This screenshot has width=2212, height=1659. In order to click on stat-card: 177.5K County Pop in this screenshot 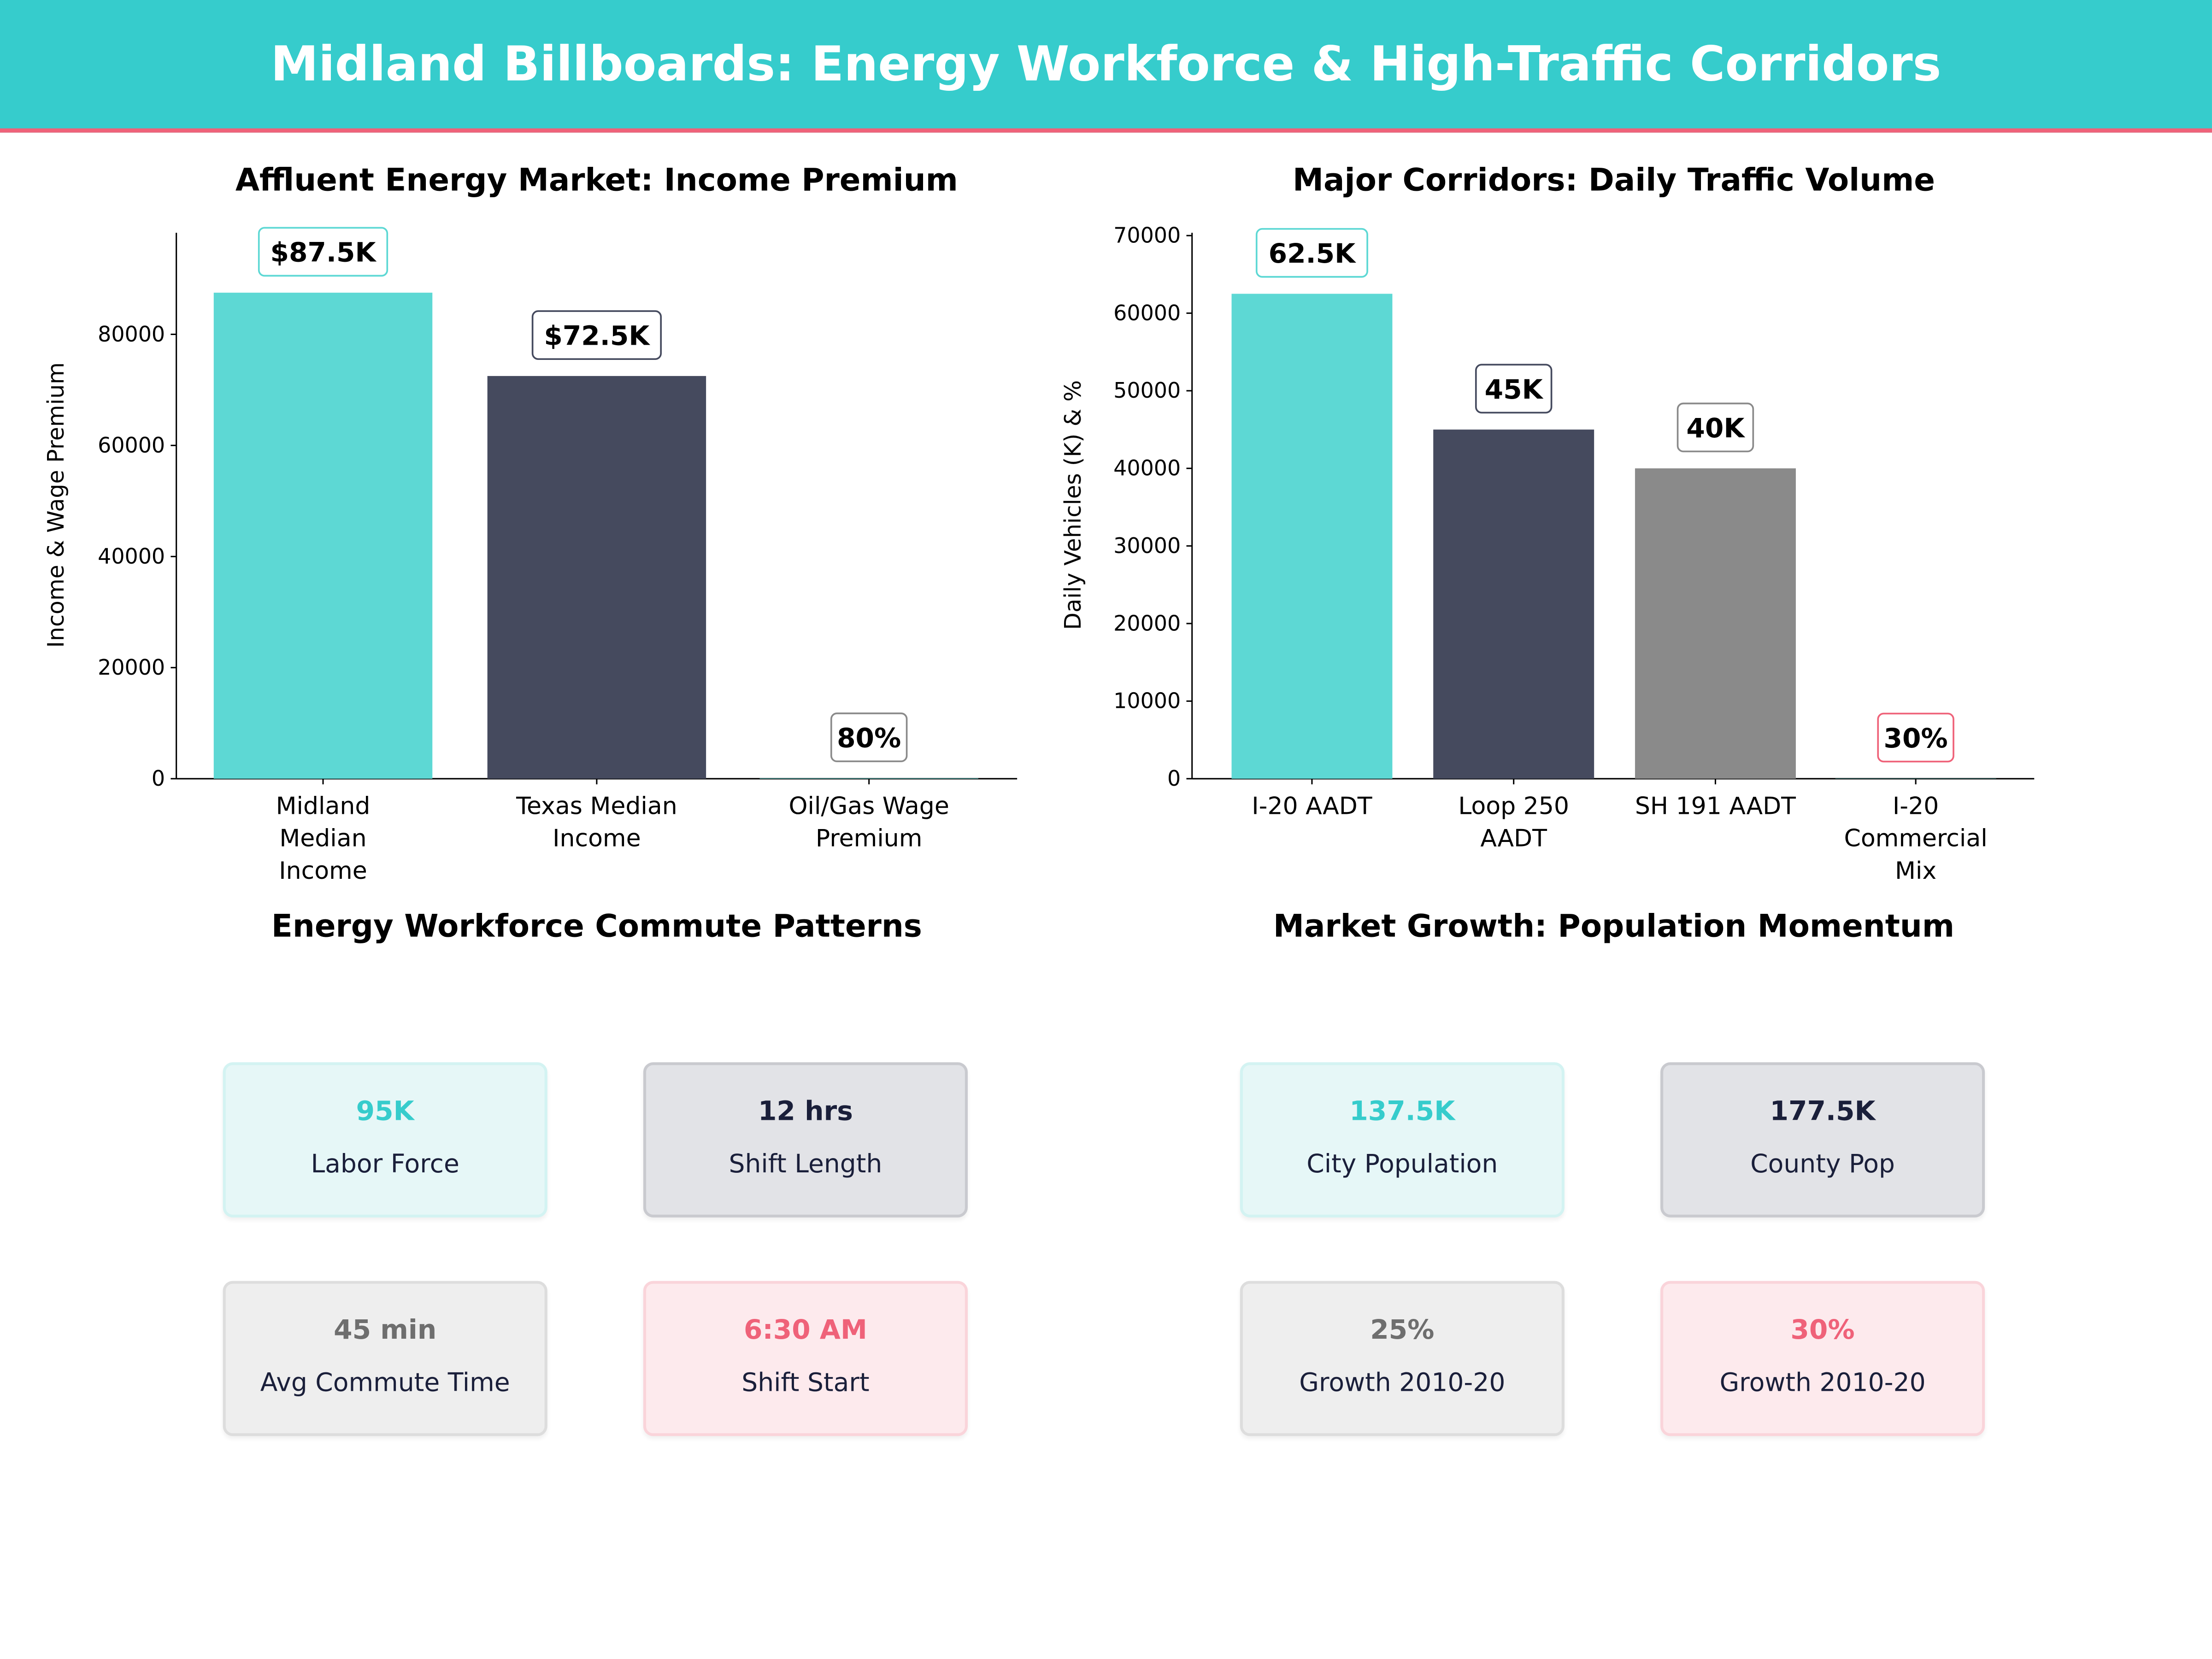, I will do `click(1822, 1140)`.